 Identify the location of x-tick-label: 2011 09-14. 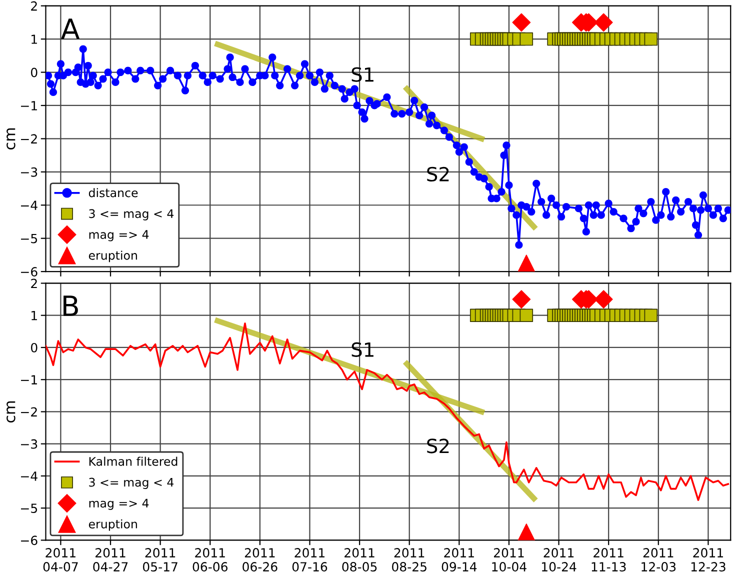
(459, 560).